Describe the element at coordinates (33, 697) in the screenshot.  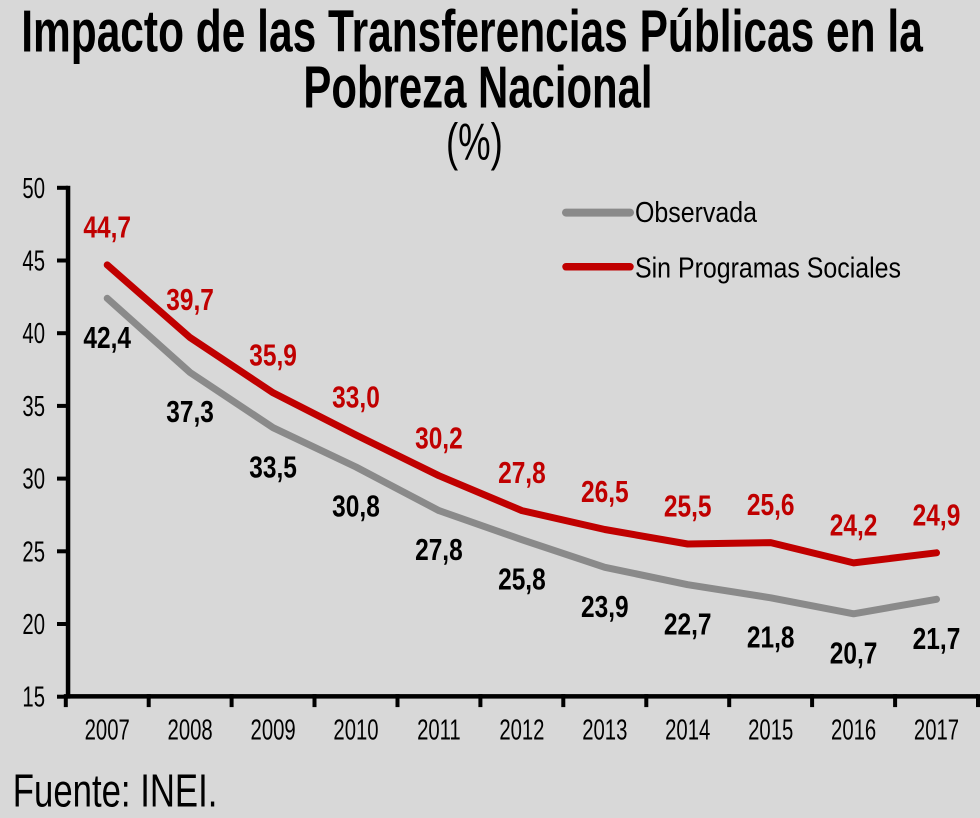
I see `svg-text: 15` at that location.